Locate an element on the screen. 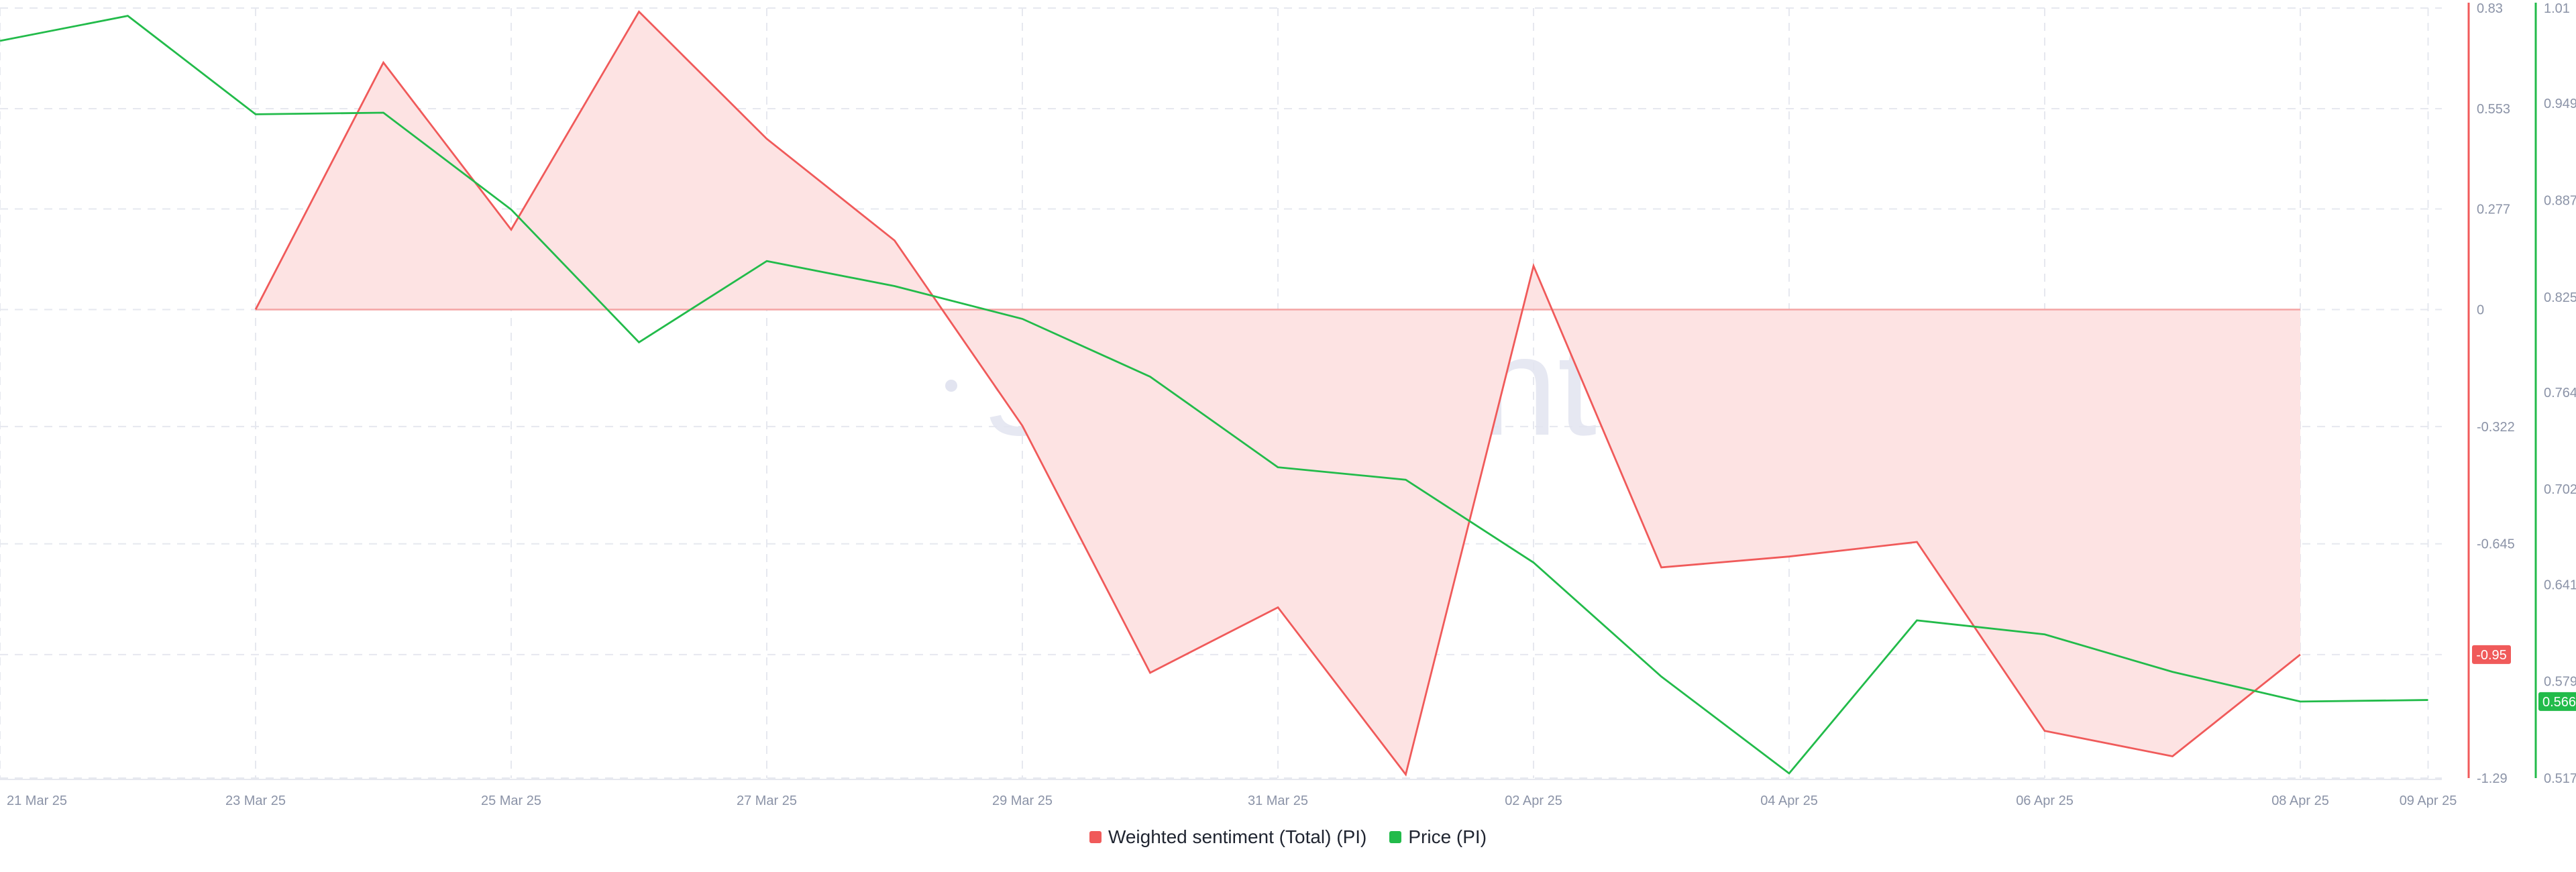 This screenshot has width=2576, height=872. price-axis-tick: 0.517 is located at coordinates (2560, 778).